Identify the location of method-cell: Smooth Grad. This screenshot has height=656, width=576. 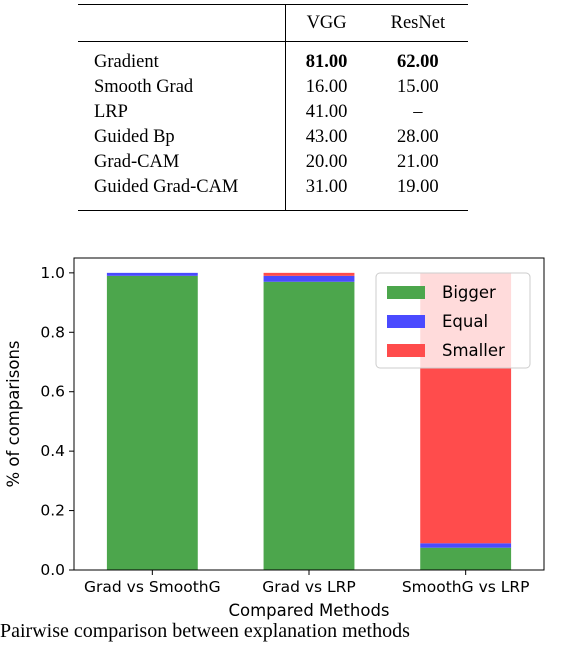
(182, 87).